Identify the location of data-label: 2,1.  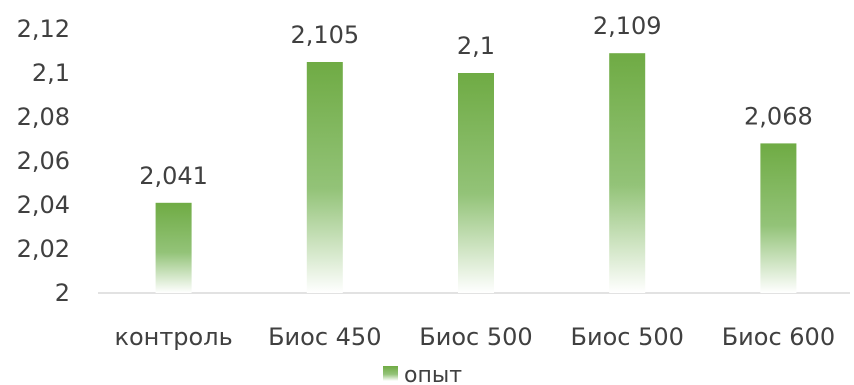
(476, 46).